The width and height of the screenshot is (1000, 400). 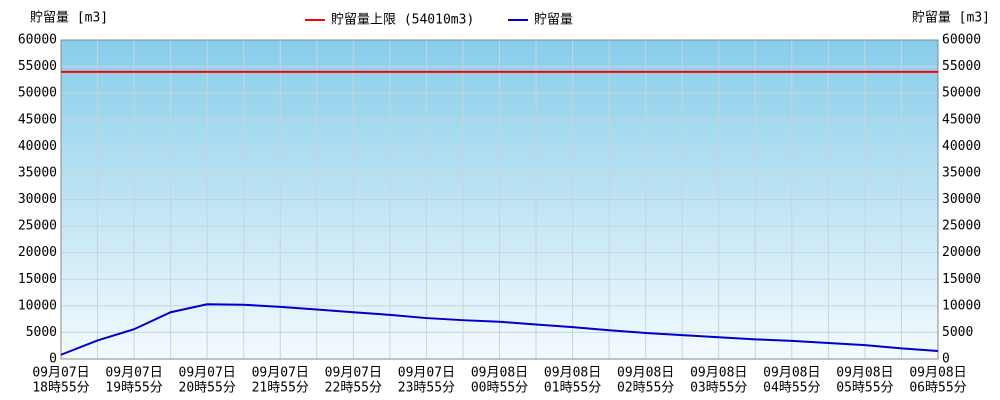 What do you see at coordinates (645, 388) in the screenshot?
I see `x-tick-label: 02時55分` at bounding box center [645, 388].